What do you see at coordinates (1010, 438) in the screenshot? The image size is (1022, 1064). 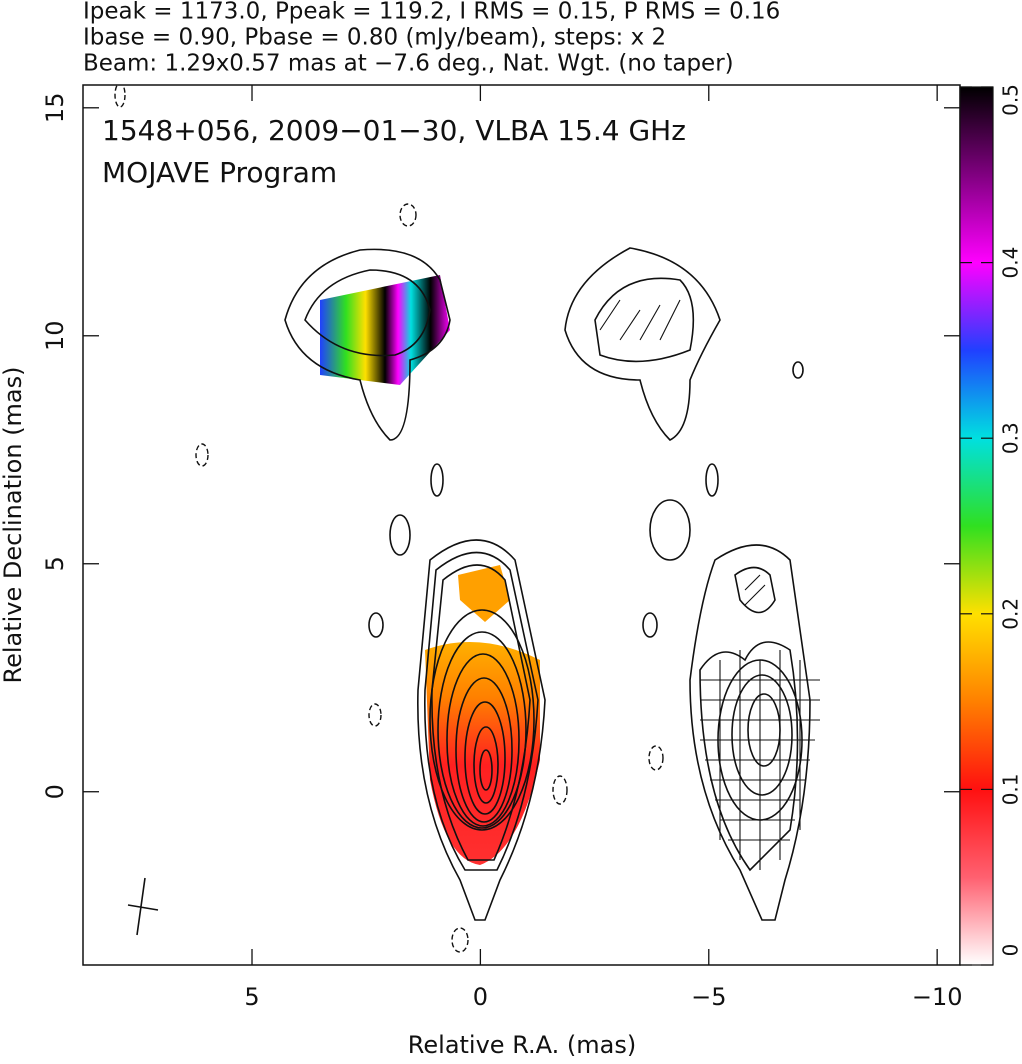 I see `colorbar-tick-label: 0.3` at bounding box center [1010, 438].